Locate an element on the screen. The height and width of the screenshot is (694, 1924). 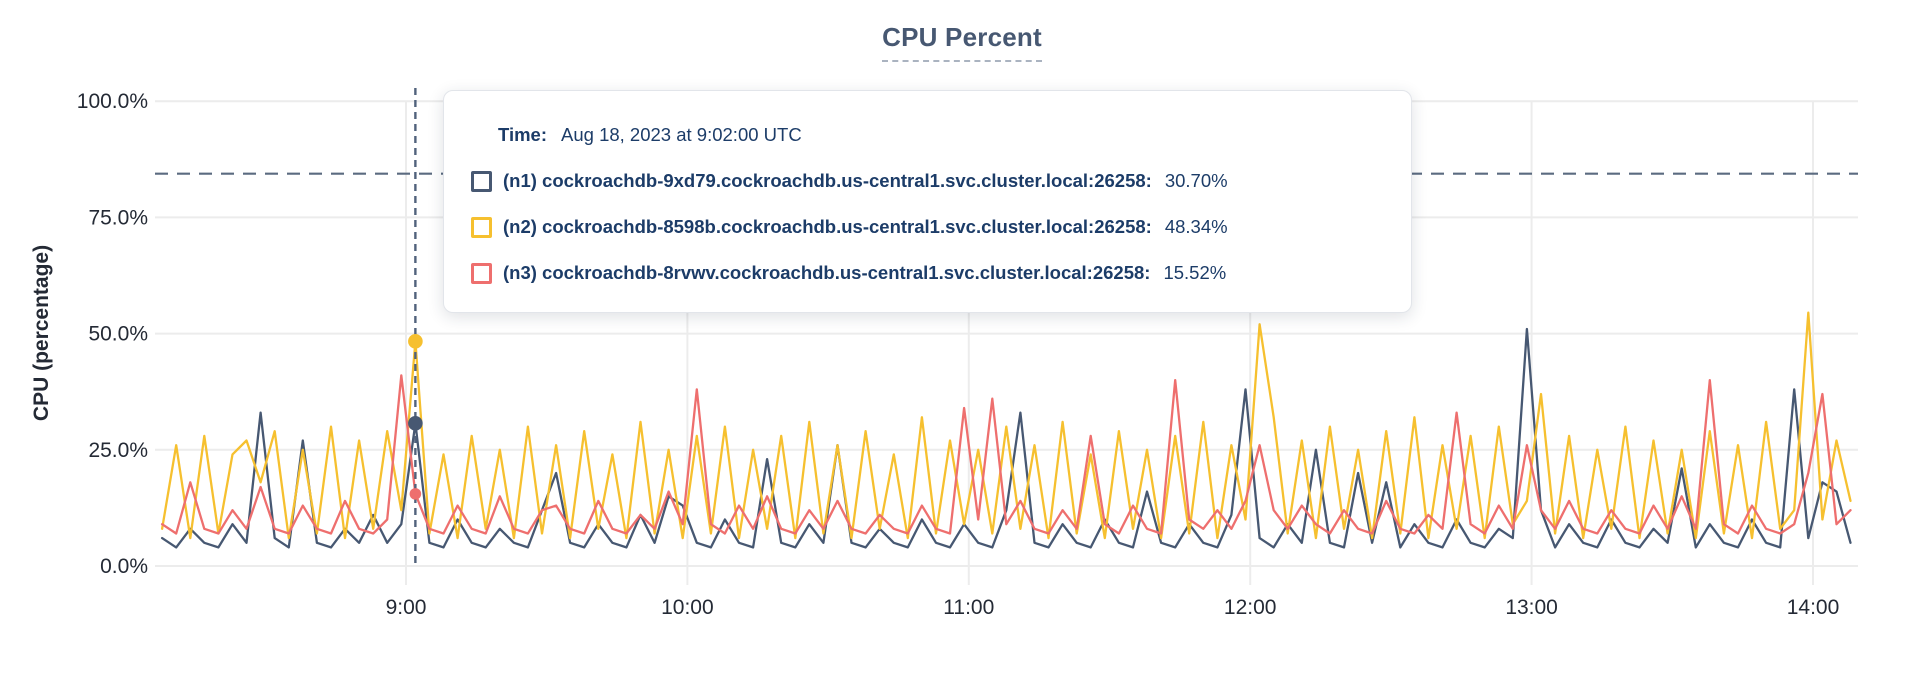
chart-header: CPU Percent is located at coordinates (962, 42).